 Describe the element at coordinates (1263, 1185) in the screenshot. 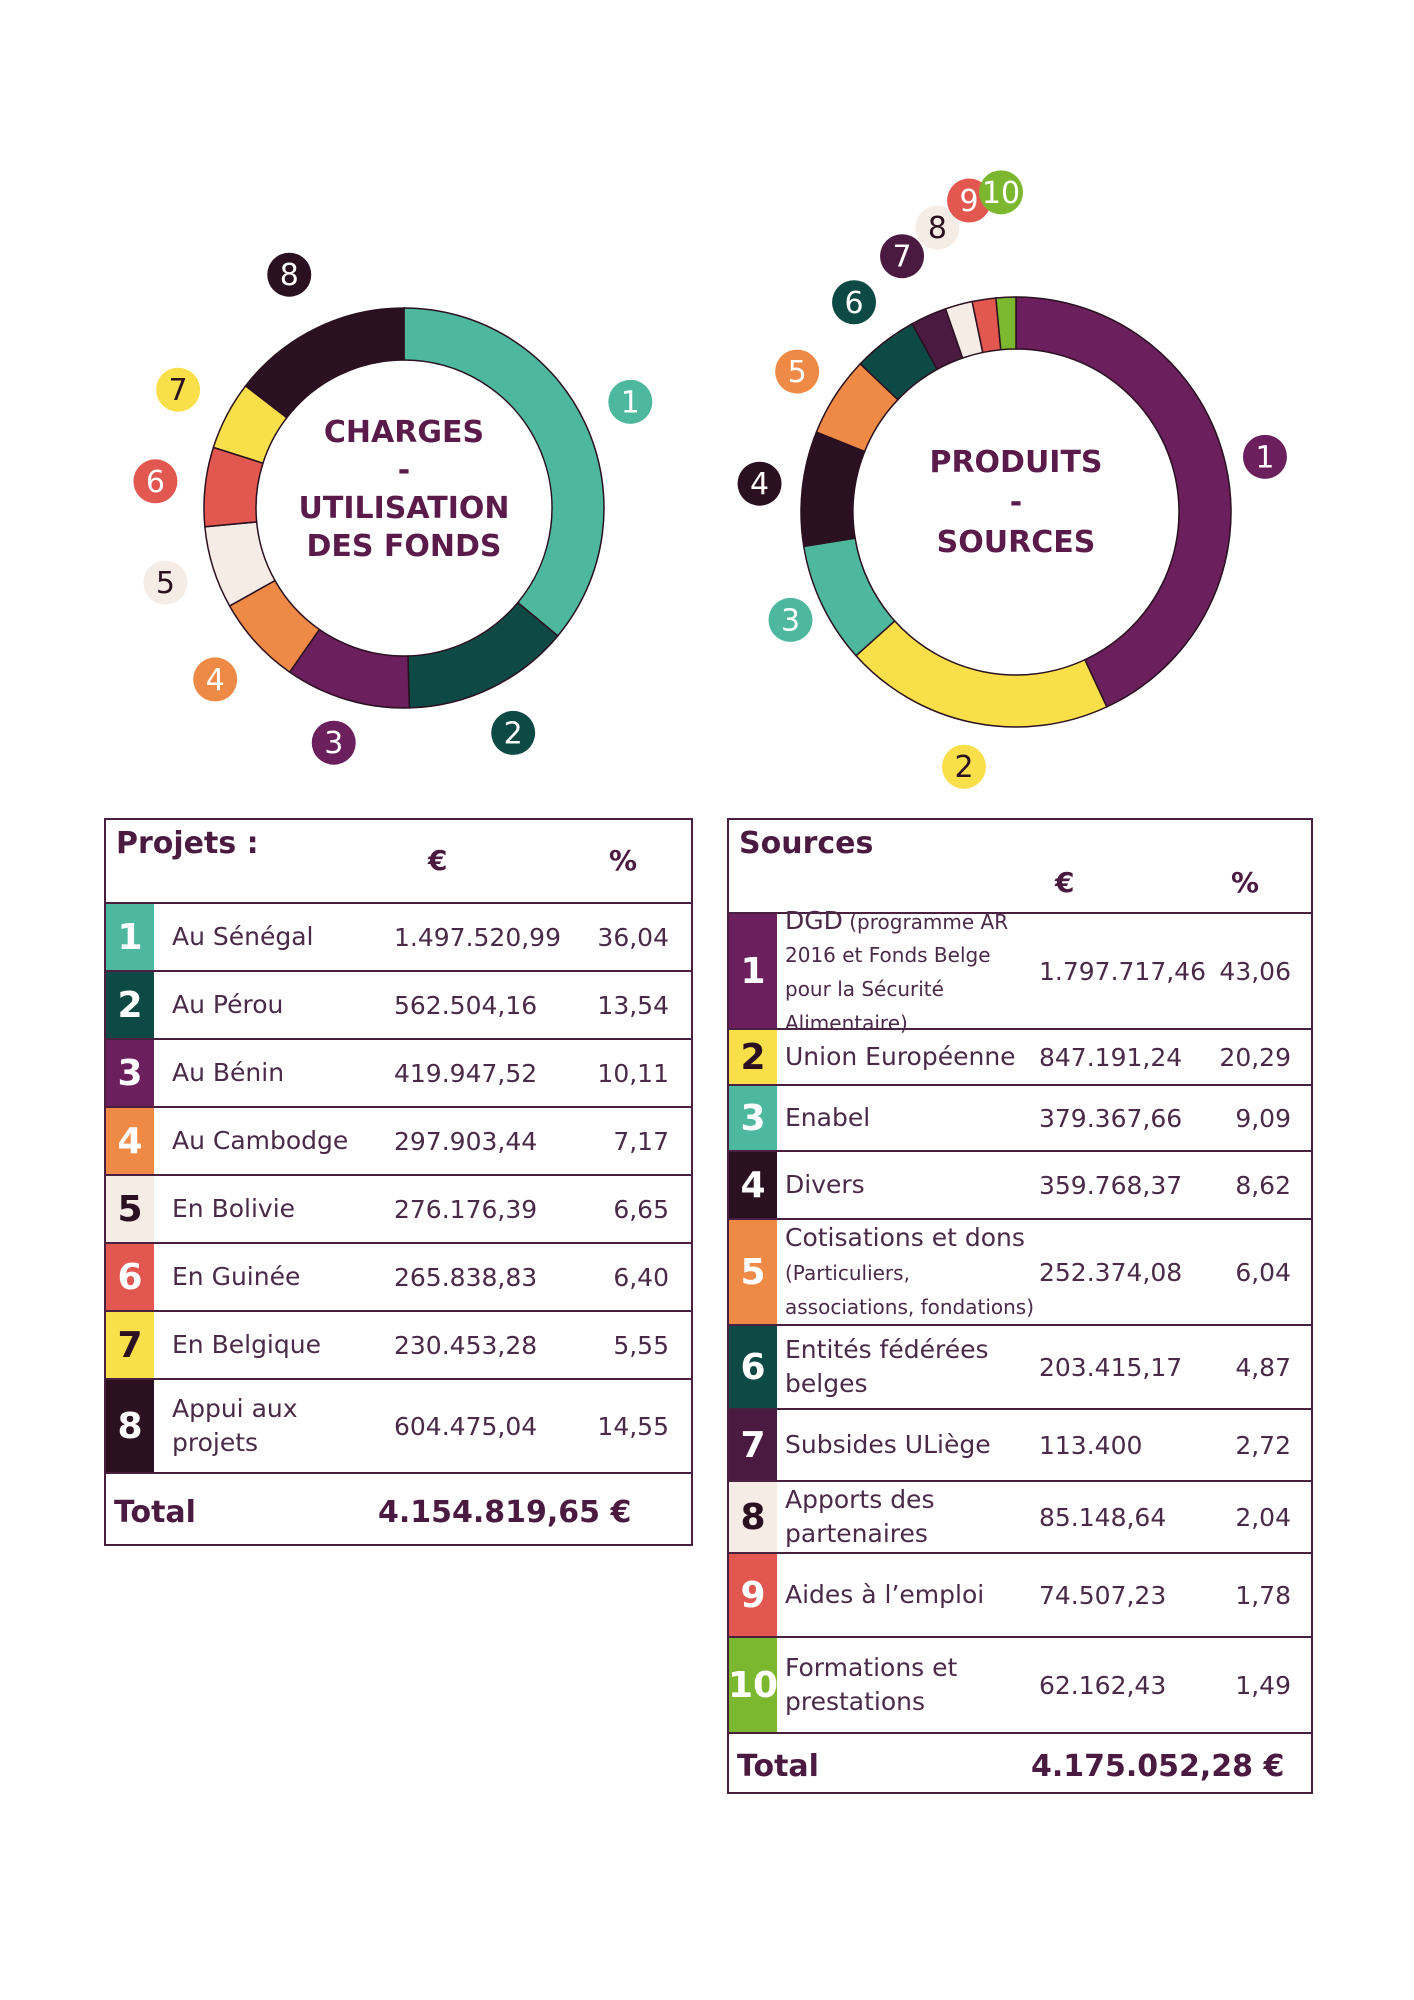

I see `sources-row-percent: 8,62` at that location.